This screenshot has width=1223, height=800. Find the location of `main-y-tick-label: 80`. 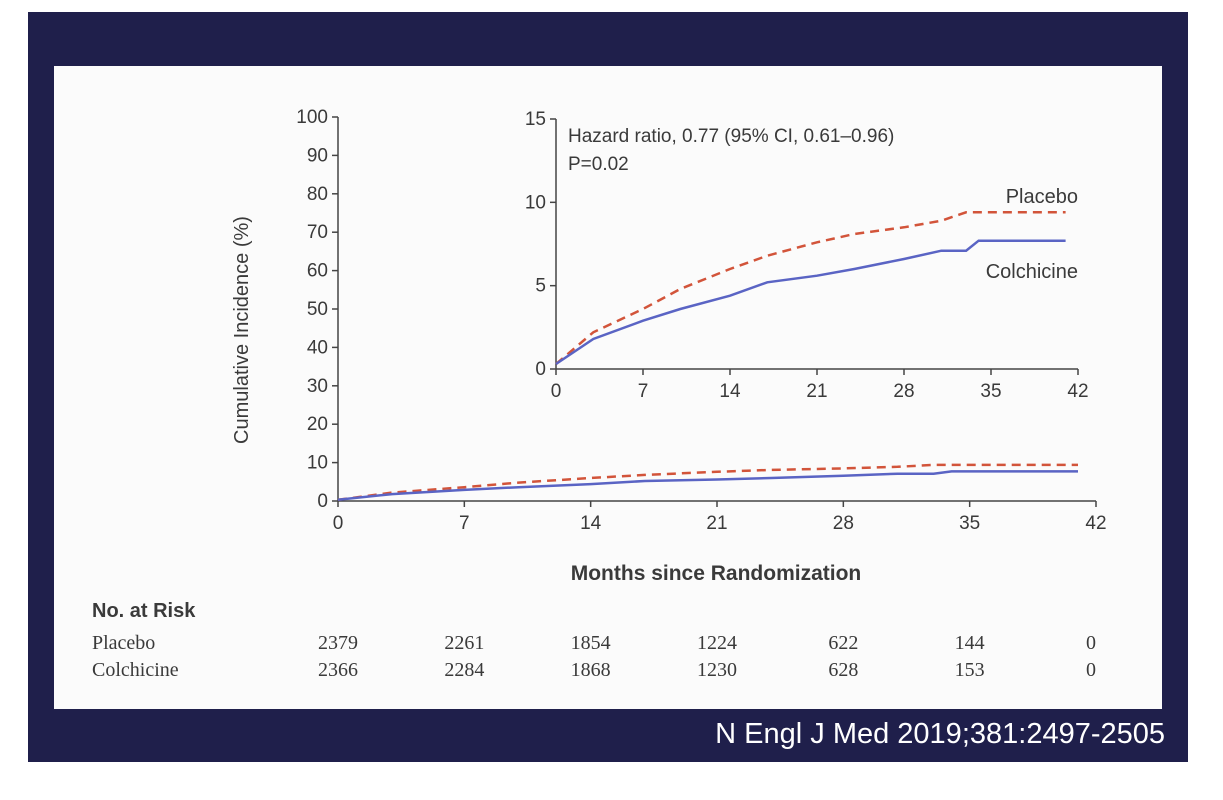

main-y-tick-label: 80 is located at coordinates (317, 194).